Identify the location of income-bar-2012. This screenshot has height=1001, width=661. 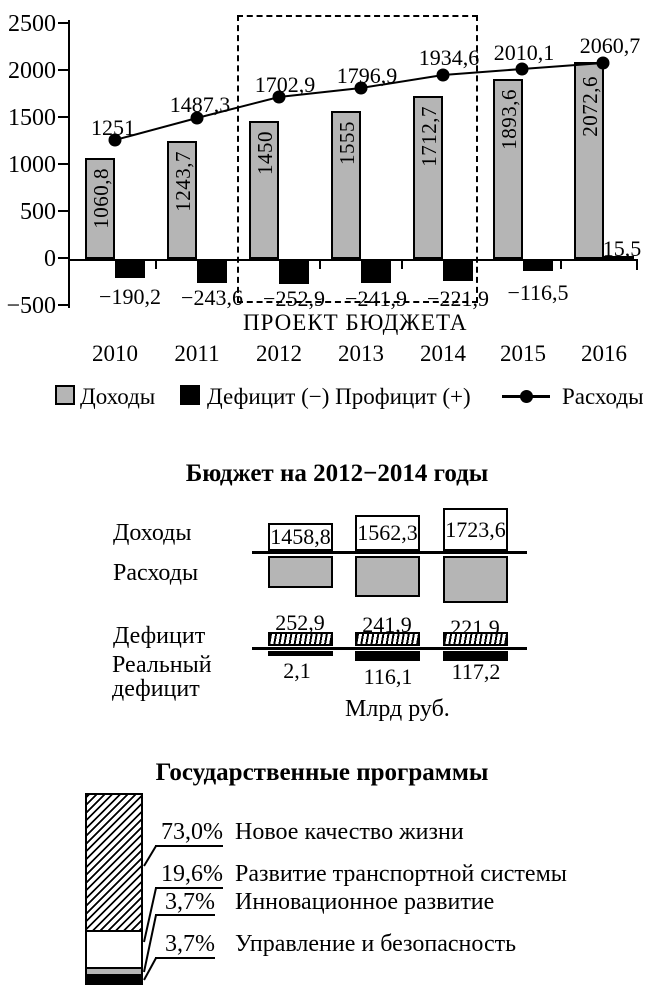
(264, 190).